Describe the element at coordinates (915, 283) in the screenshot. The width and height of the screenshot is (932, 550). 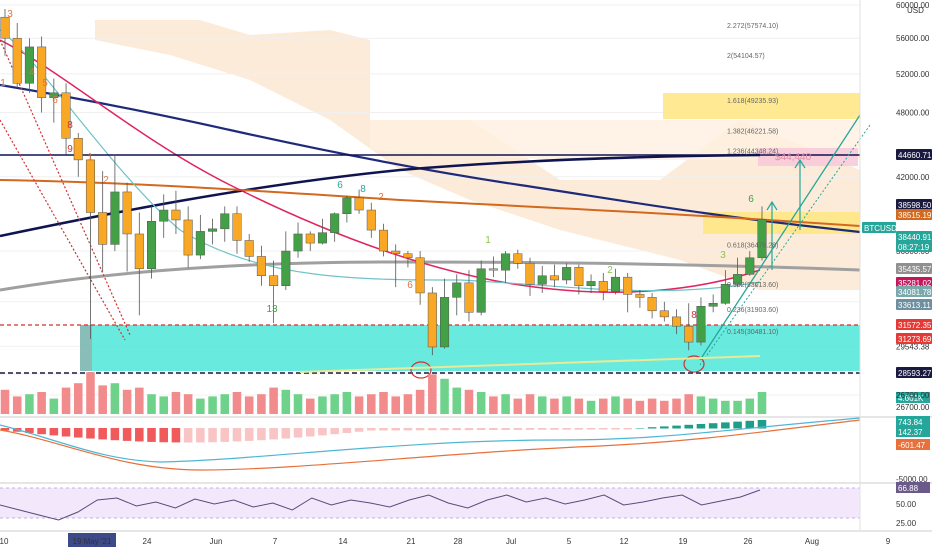
I see `price-tag: 35281.02` at that location.